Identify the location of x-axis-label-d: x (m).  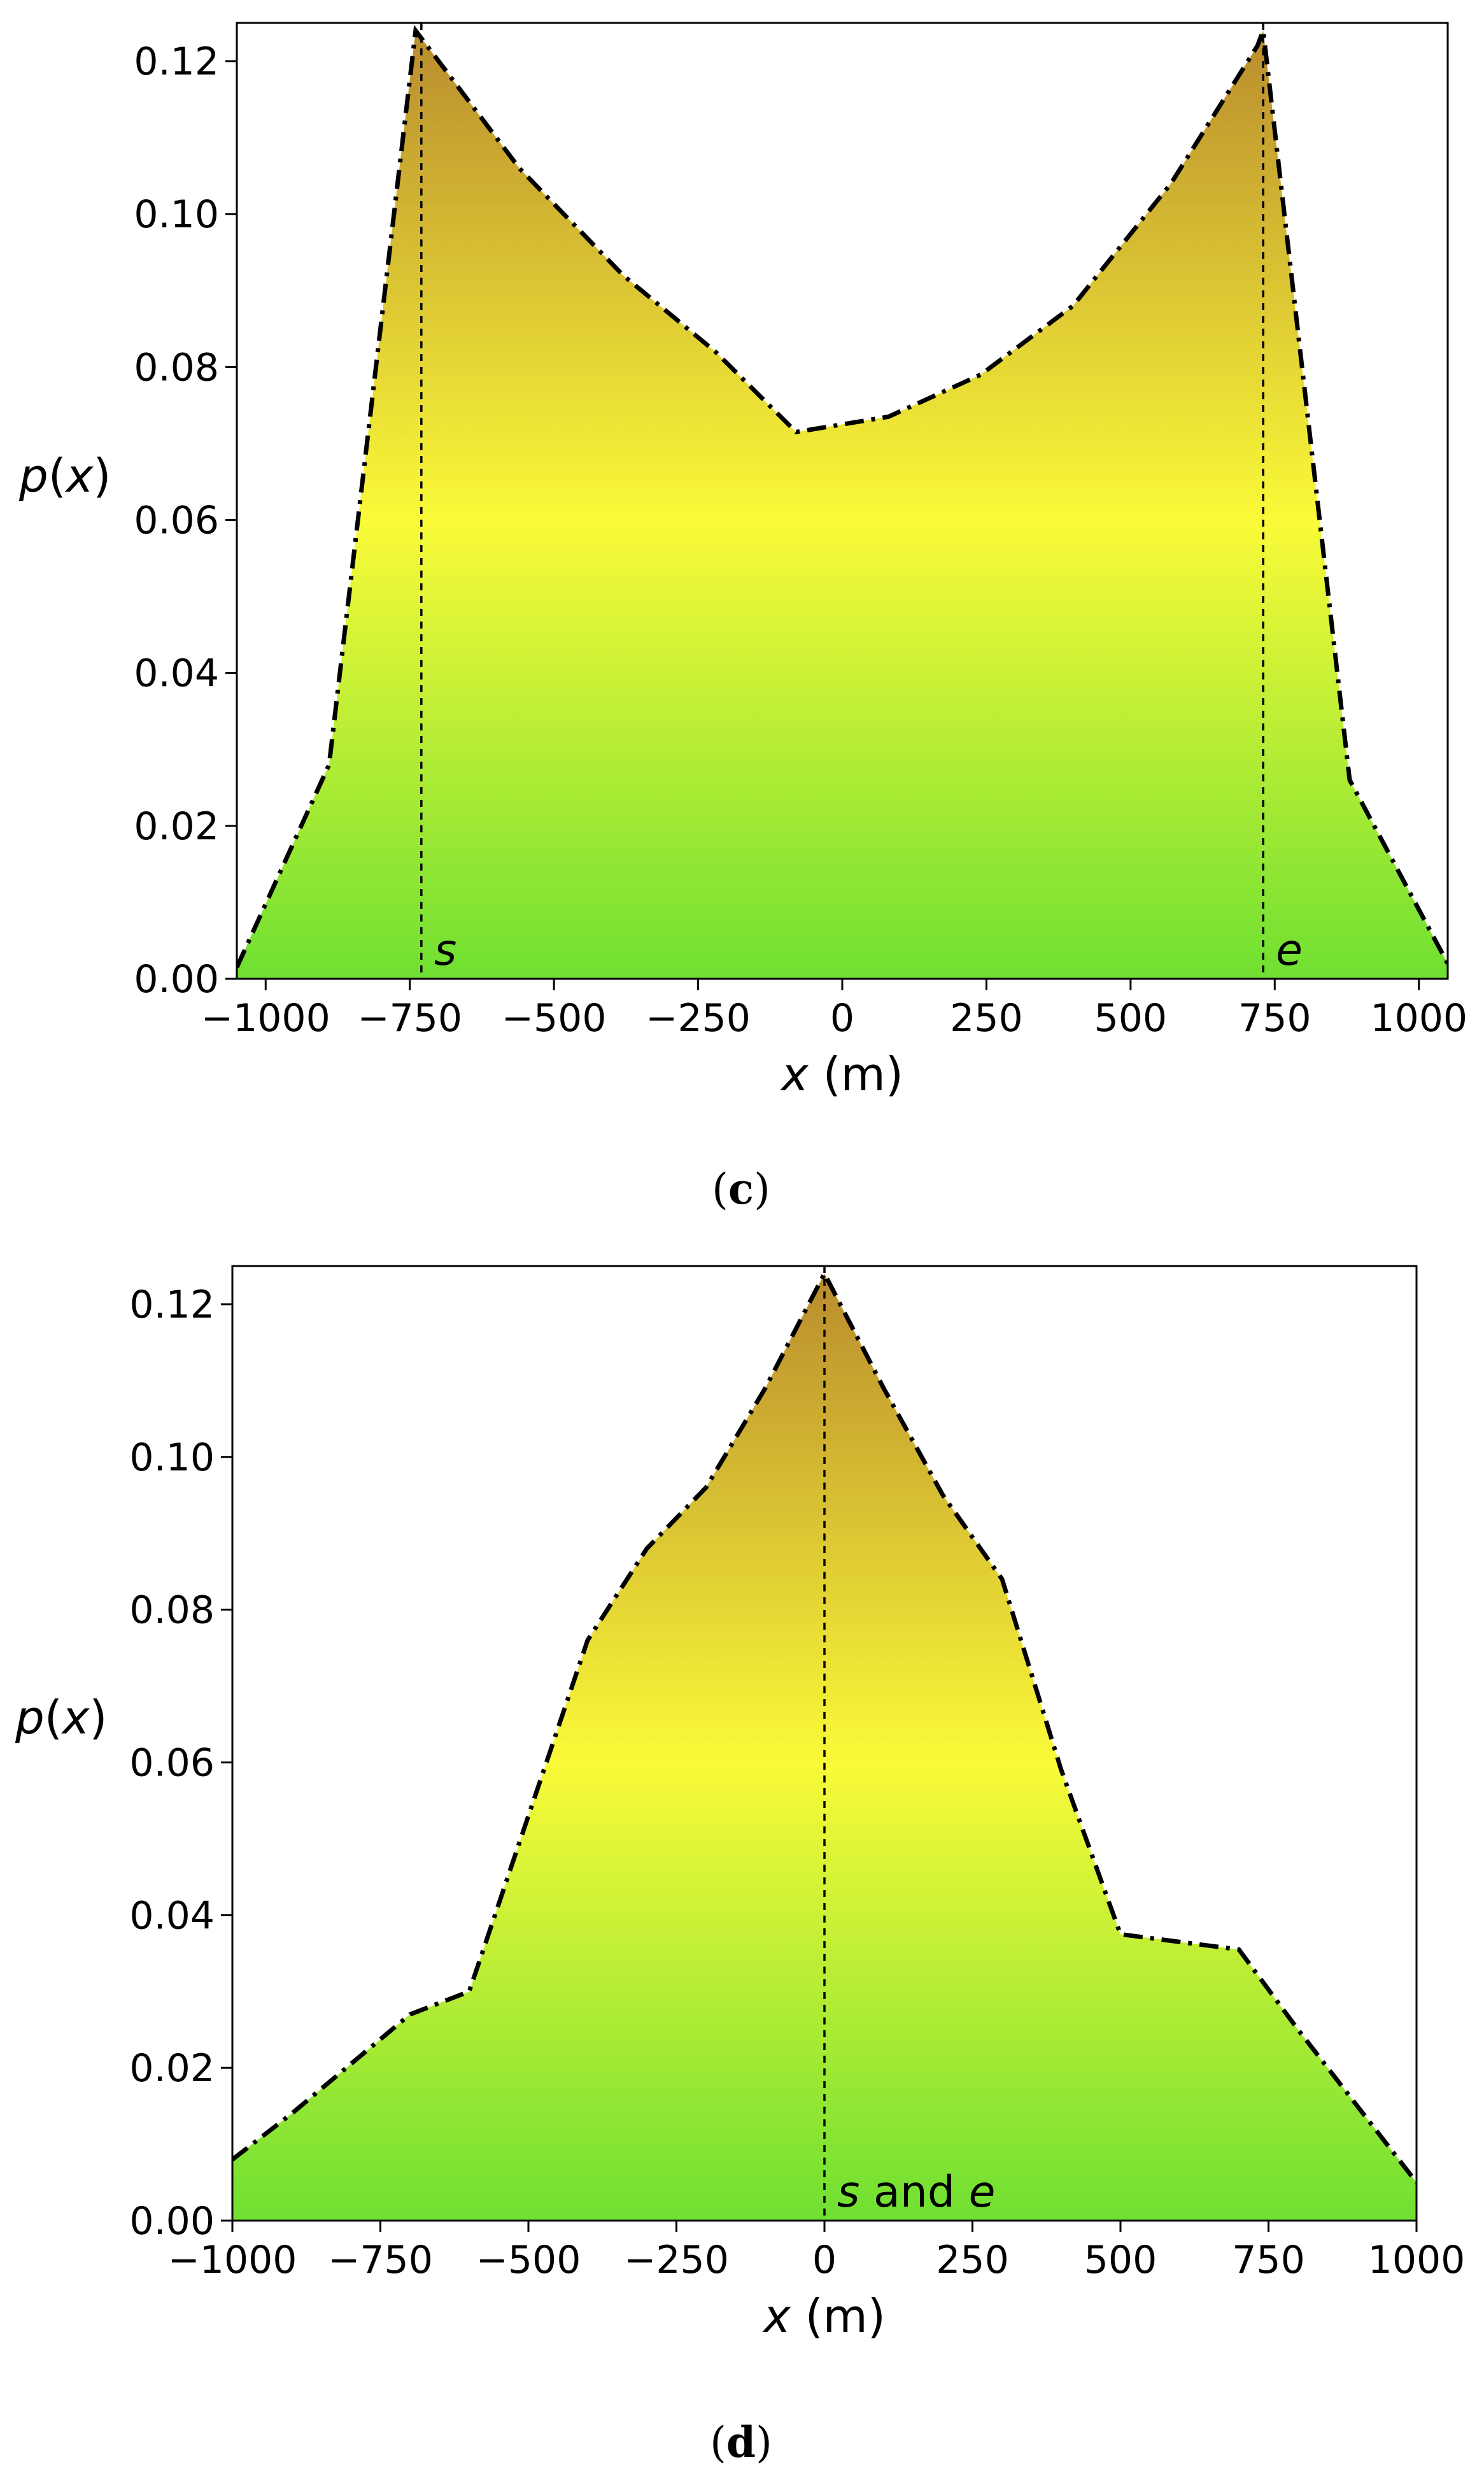
(824, 2316).